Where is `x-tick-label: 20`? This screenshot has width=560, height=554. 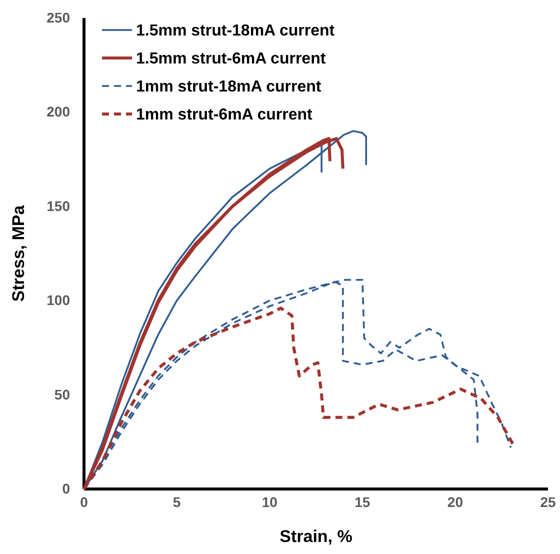 x-tick-label: 20 is located at coordinates (455, 502).